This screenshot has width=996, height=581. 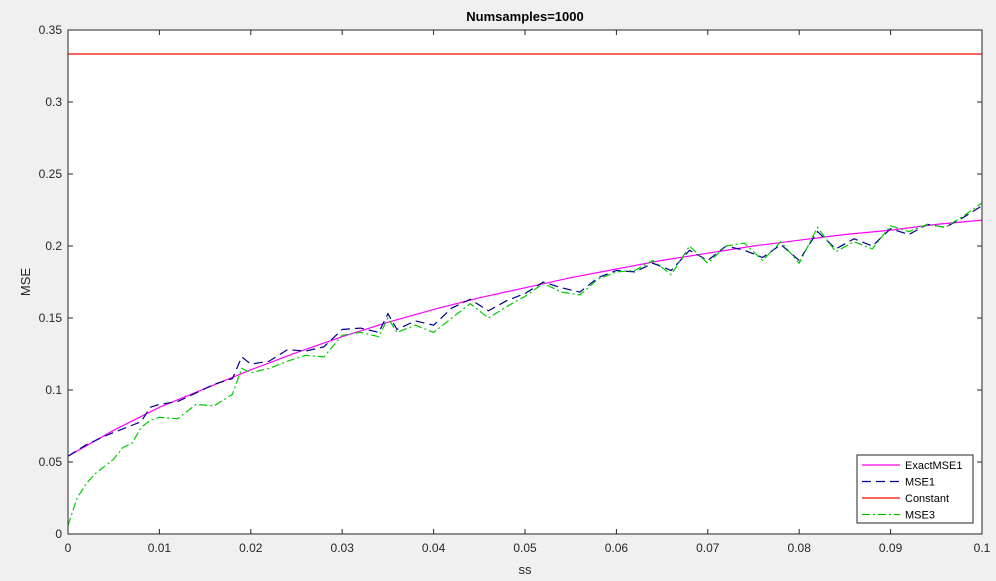 What do you see at coordinates (58, 534) in the screenshot?
I see `y-tick-label: 0` at bounding box center [58, 534].